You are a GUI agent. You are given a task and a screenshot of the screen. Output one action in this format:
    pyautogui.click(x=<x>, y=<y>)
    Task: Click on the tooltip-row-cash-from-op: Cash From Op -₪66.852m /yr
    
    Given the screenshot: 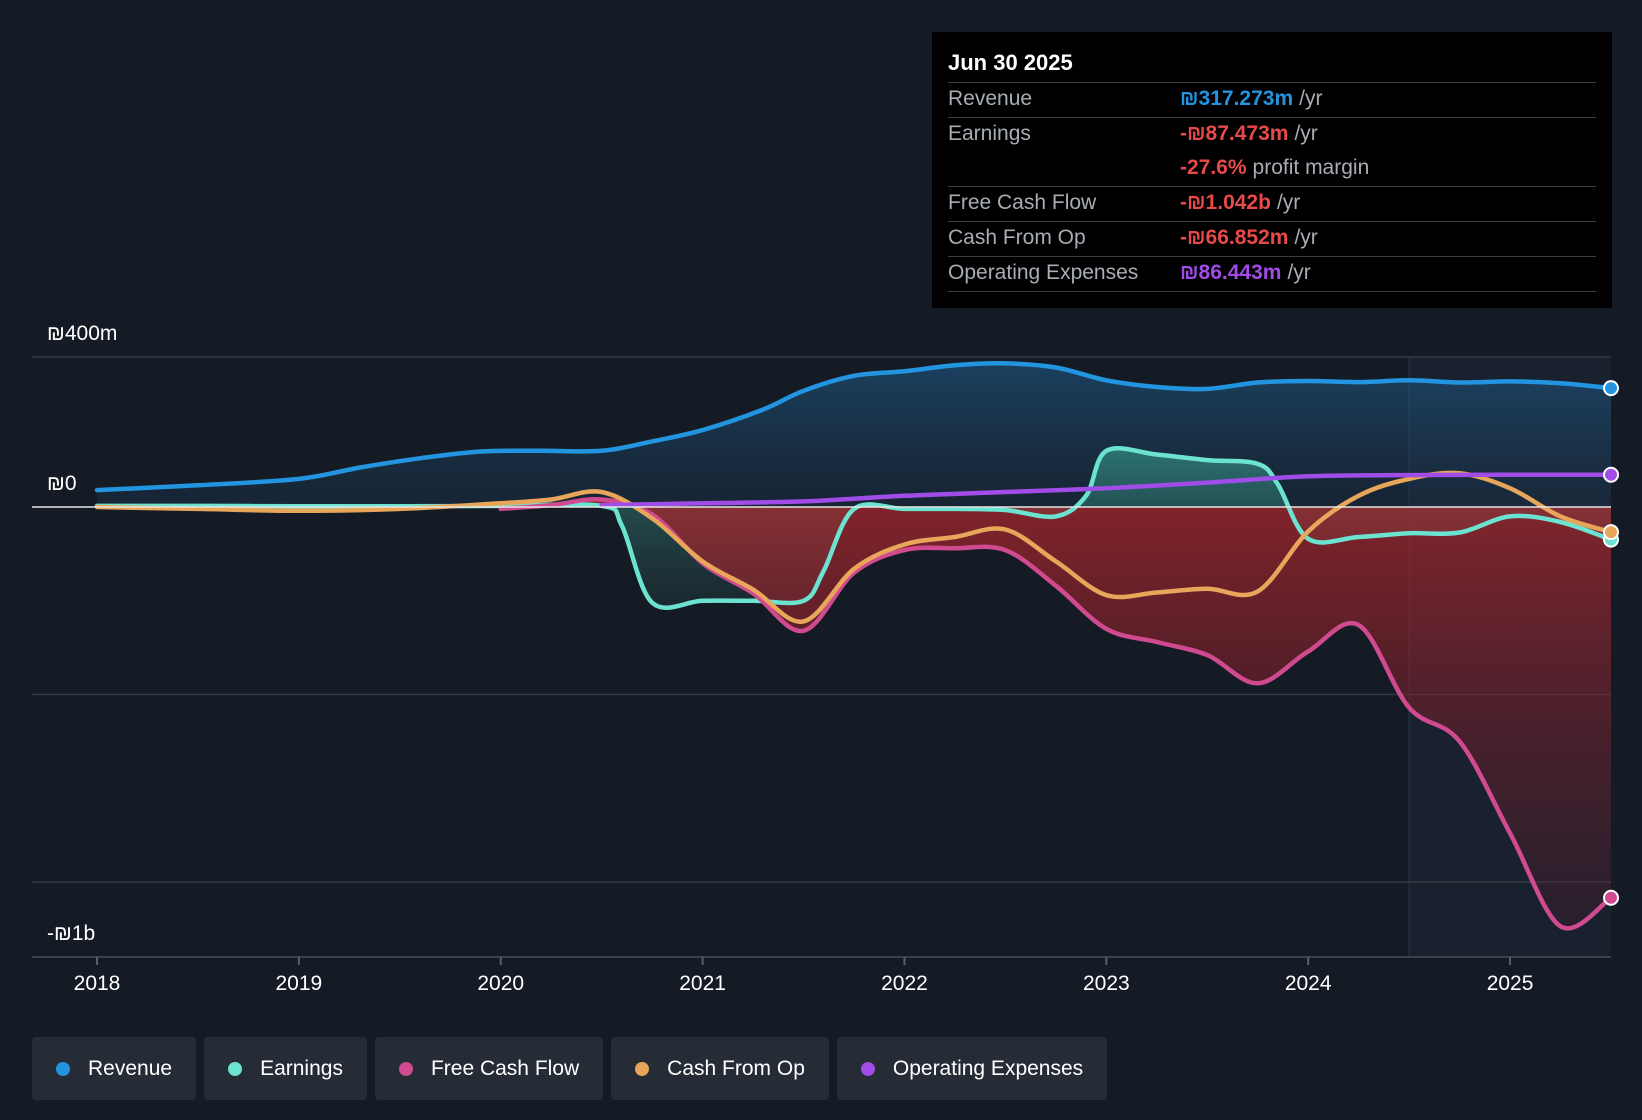 What is the action you would take?
    pyautogui.click(x=1272, y=238)
    